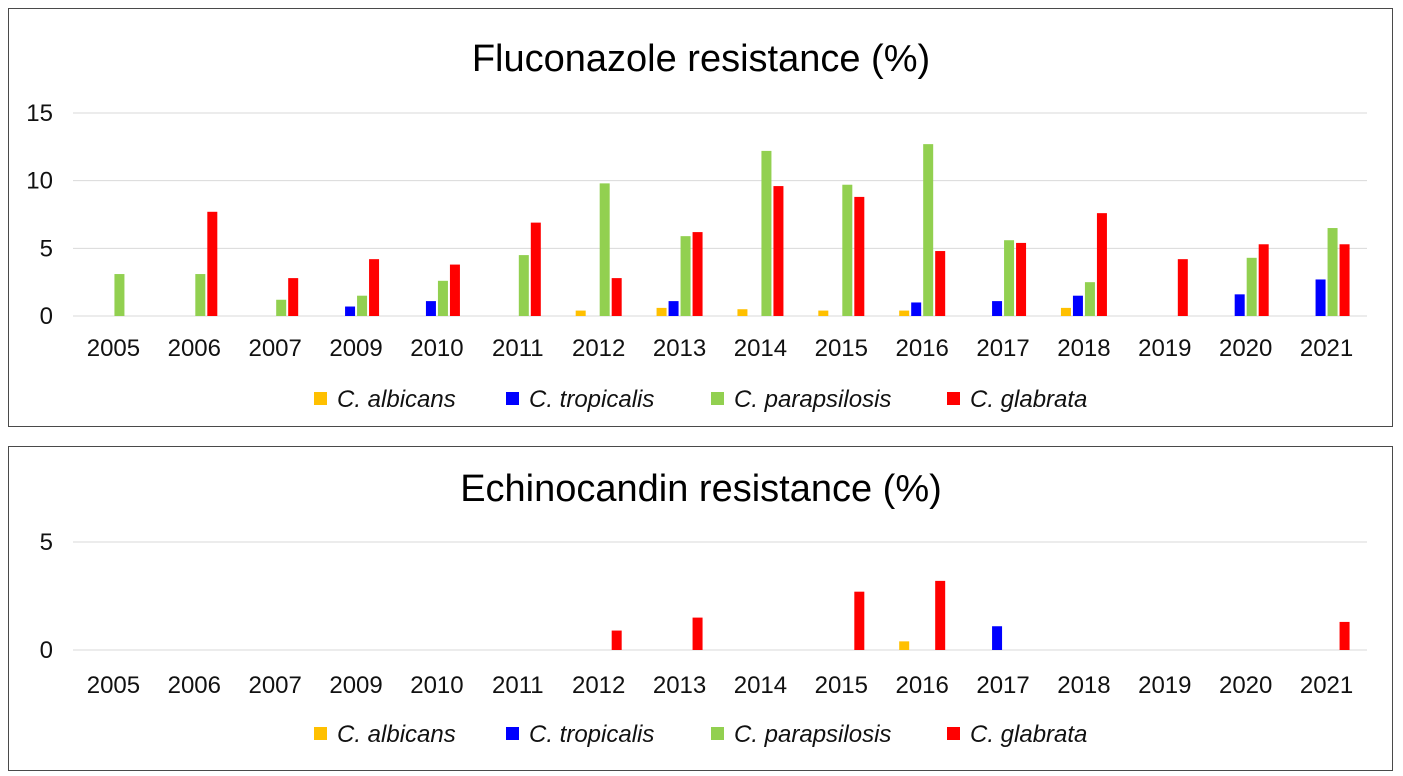 This screenshot has width=1403, height=776. I want to click on x-tick-label: 2013, so click(679, 685).